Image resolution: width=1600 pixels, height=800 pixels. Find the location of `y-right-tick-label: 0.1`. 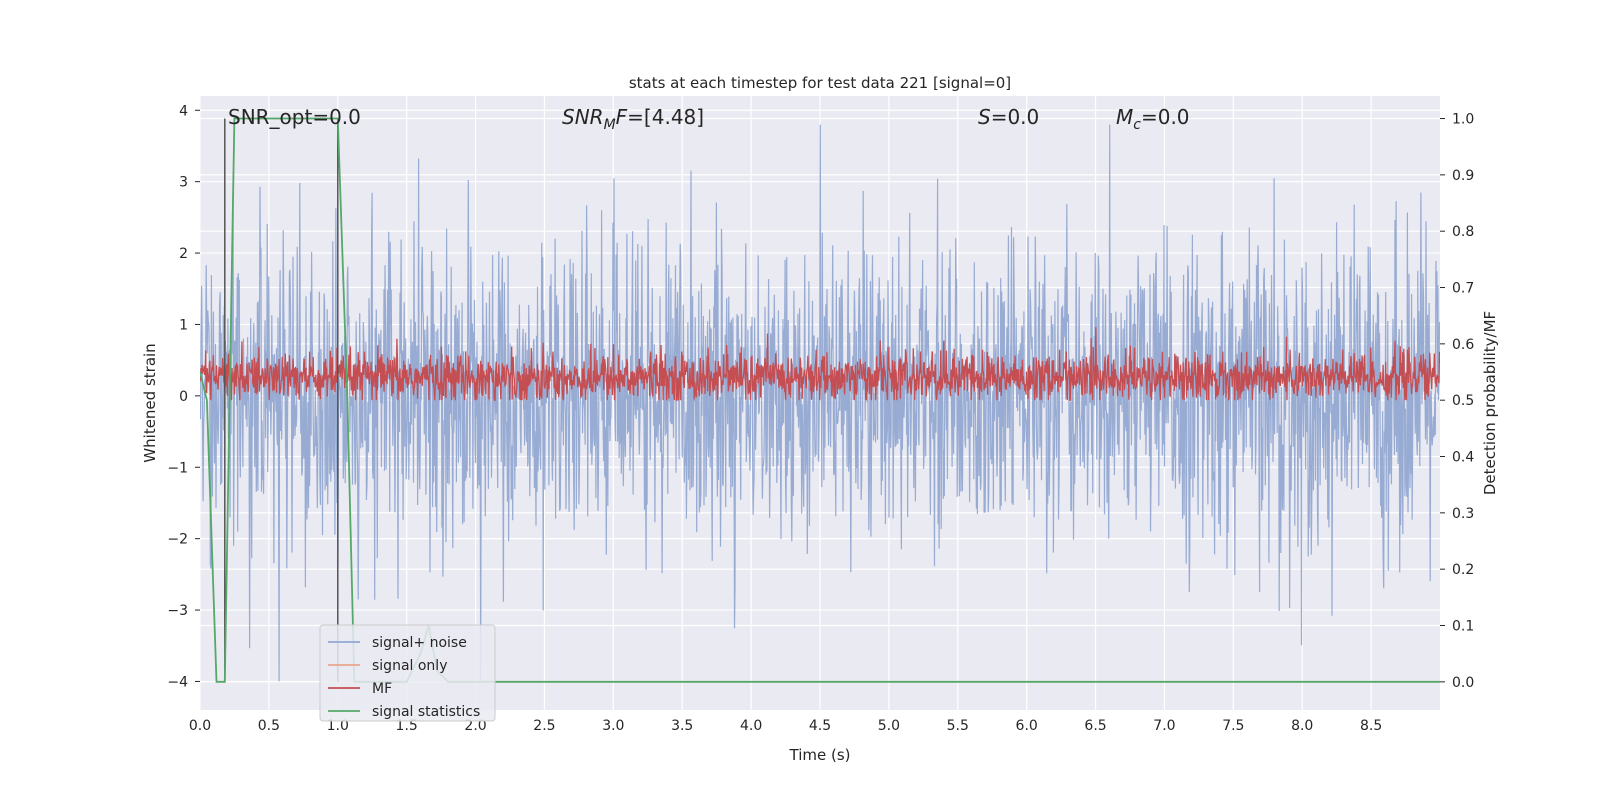

y-right-tick-label: 0.1 is located at coordinates (1463, 627).